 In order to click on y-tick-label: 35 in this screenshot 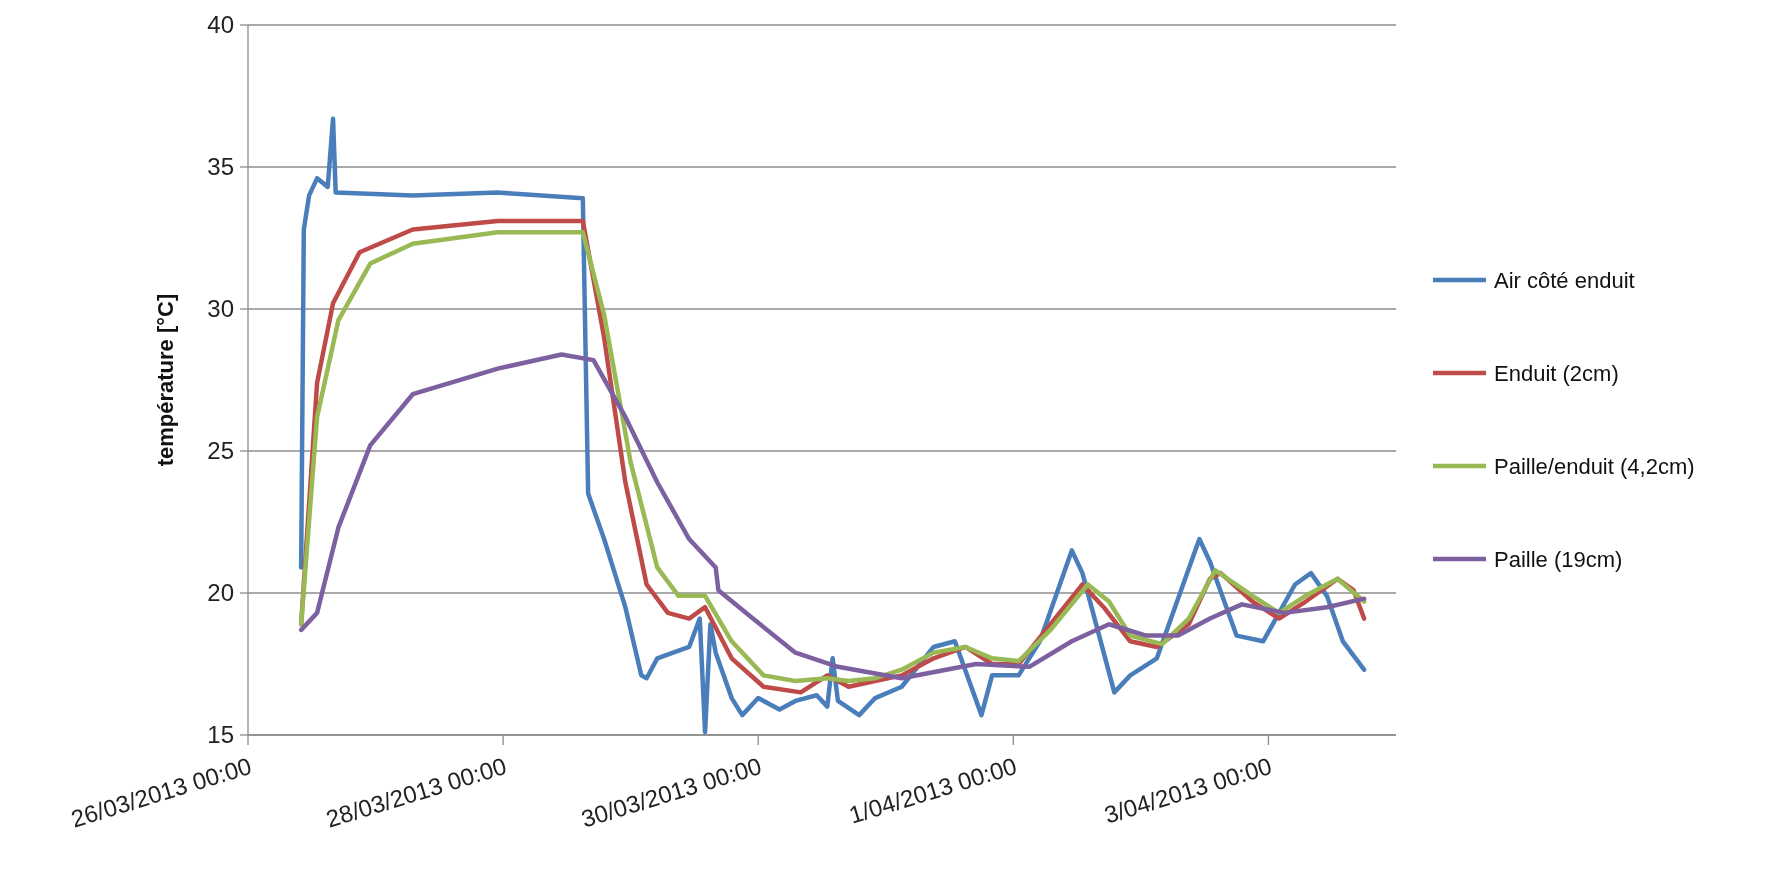, I will do `click(220, 167)`.